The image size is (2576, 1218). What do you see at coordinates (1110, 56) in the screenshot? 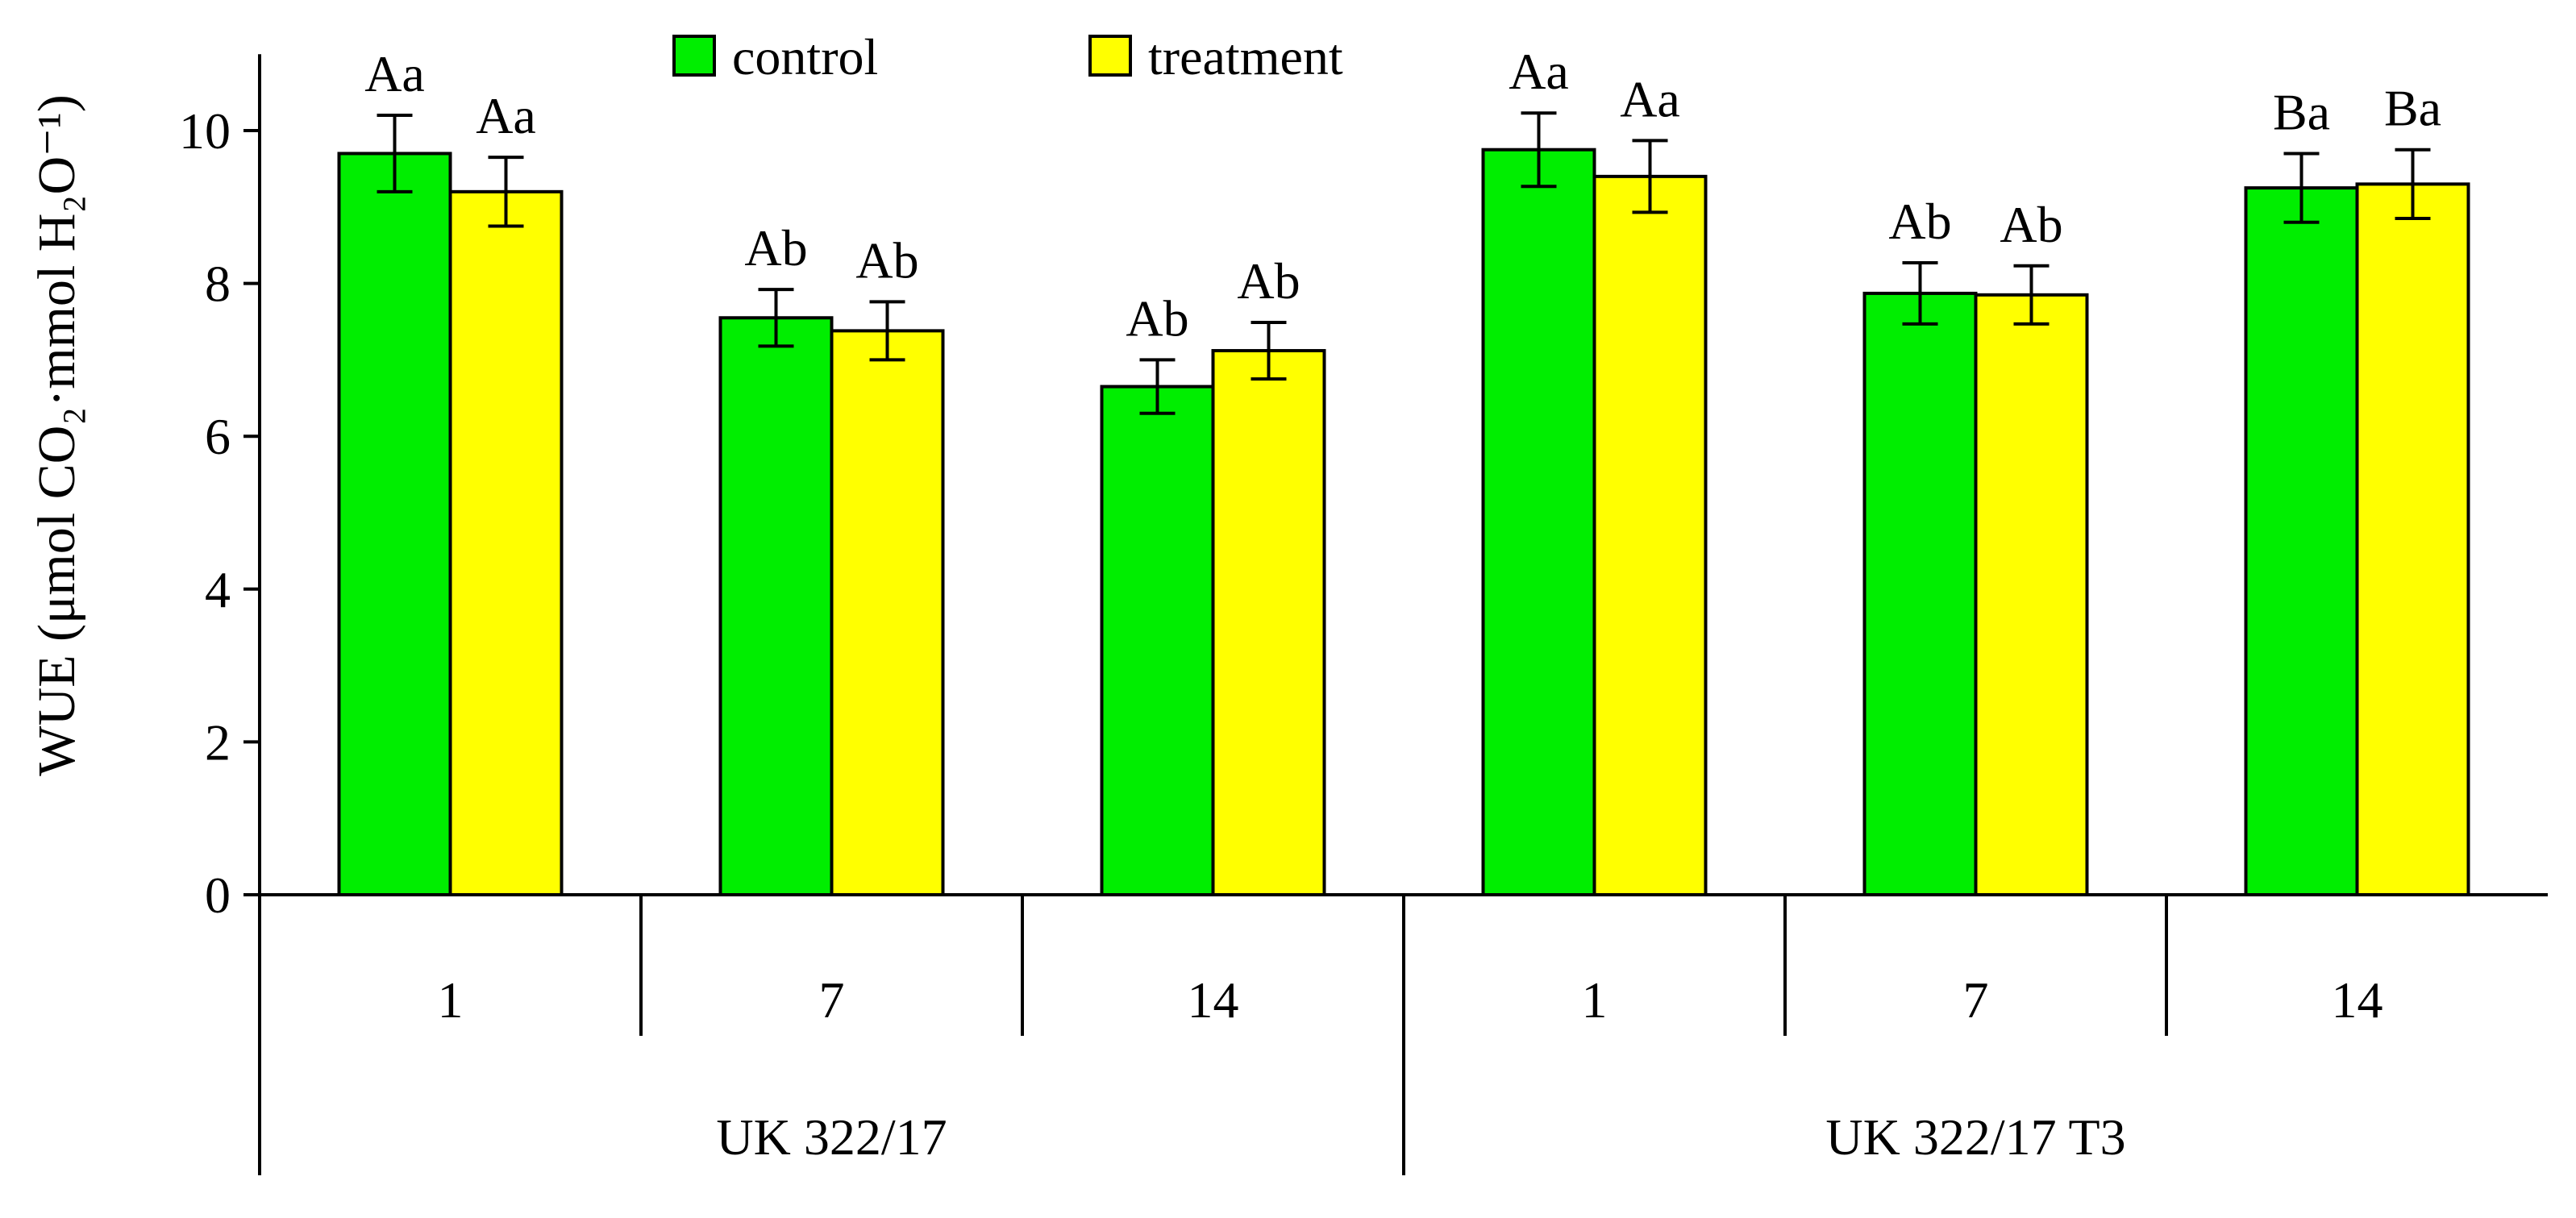
I see `treatment-legend-swatch` at bounding box center [1110, 56].